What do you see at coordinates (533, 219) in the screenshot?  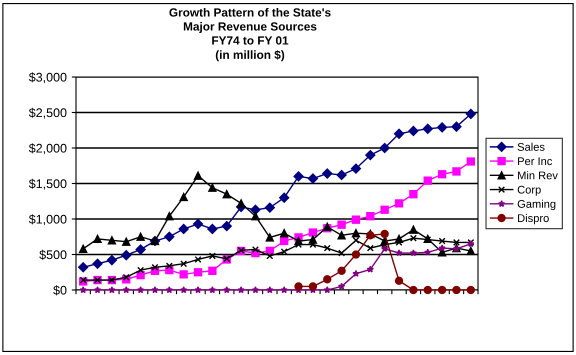 I see `legend-label: Dispro` at bounding box center [533, 219].